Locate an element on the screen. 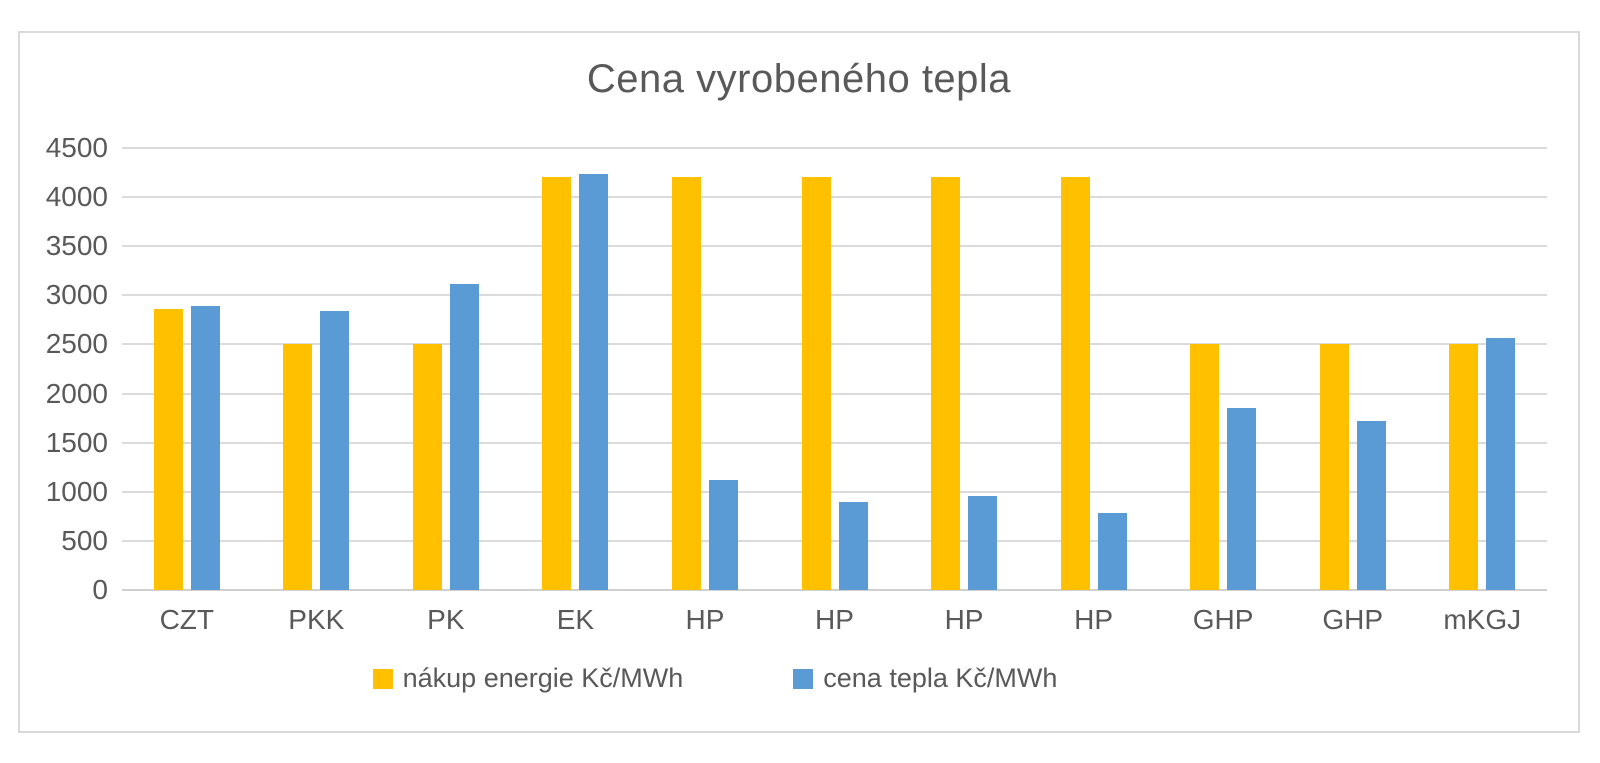 The width and height of the screenshot is (1600, 763). legend-item-cena-tepla: cena tepla Kč/MWh is located at coordinates (925, 678).